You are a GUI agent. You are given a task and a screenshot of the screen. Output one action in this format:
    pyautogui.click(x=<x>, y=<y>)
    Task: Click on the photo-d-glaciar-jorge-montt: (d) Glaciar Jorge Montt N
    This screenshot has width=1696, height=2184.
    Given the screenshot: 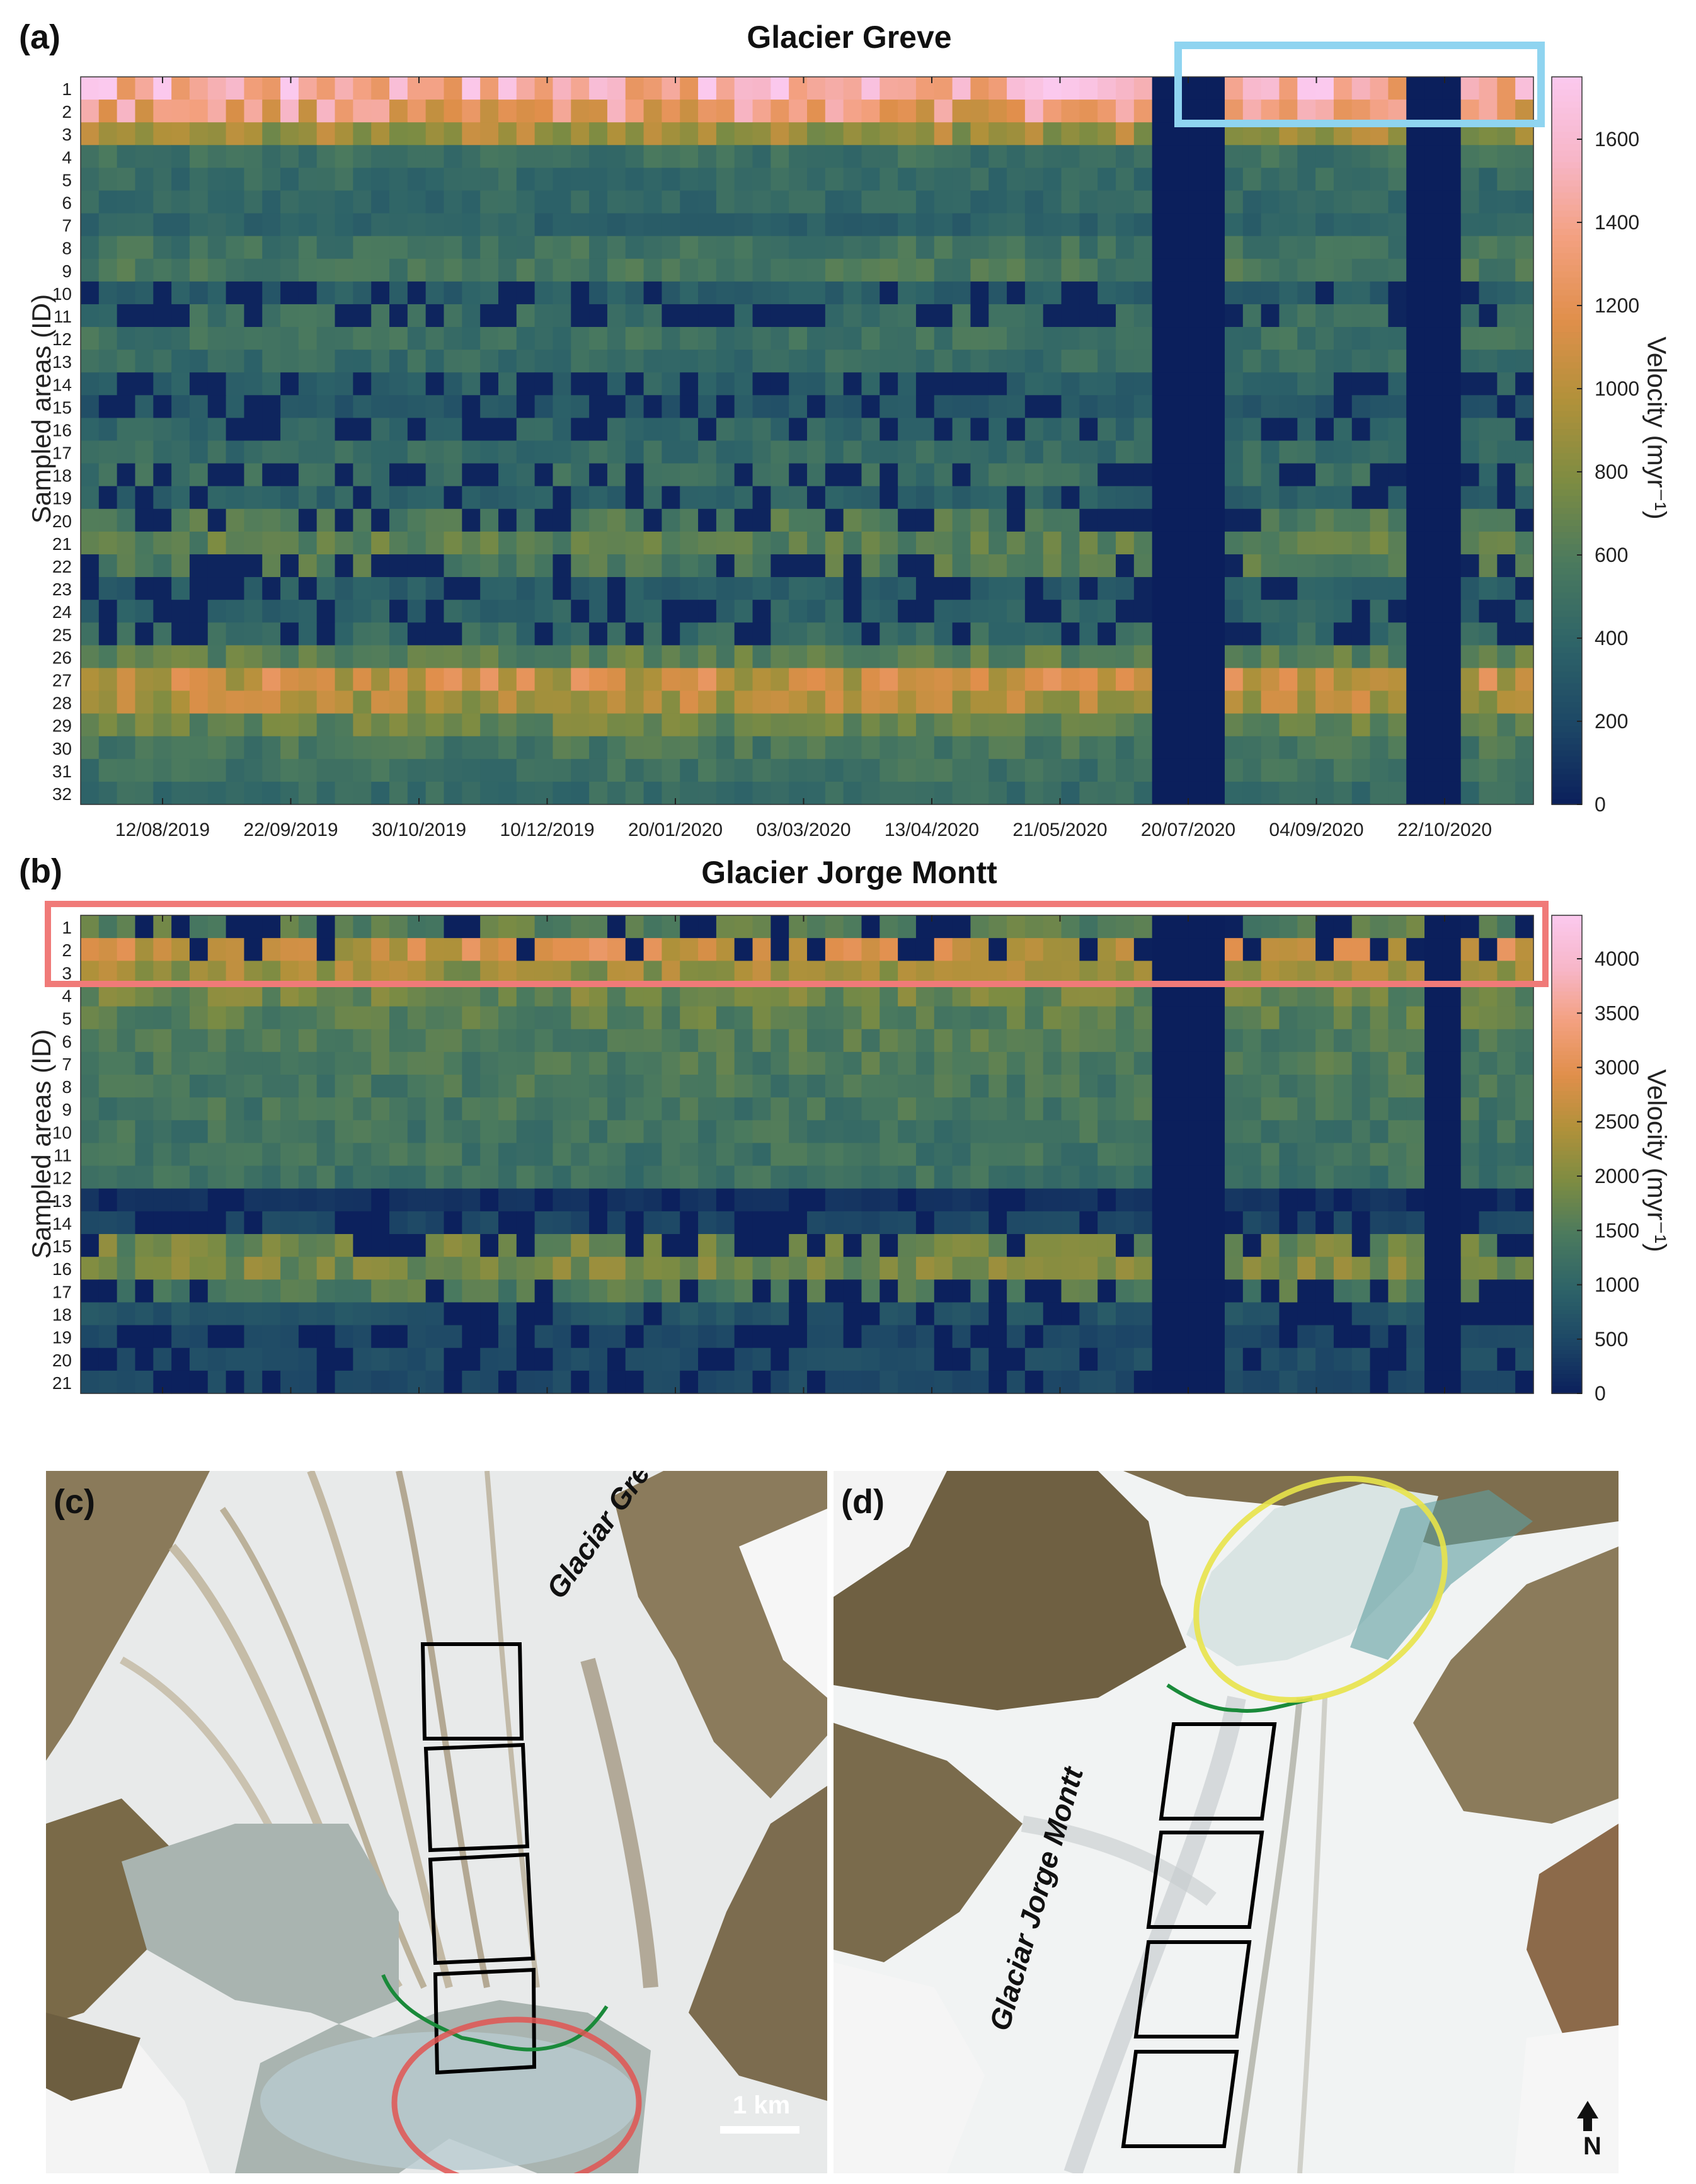 What is the action you would take?
    pyautogui.click(x=1226, y=1822)
    